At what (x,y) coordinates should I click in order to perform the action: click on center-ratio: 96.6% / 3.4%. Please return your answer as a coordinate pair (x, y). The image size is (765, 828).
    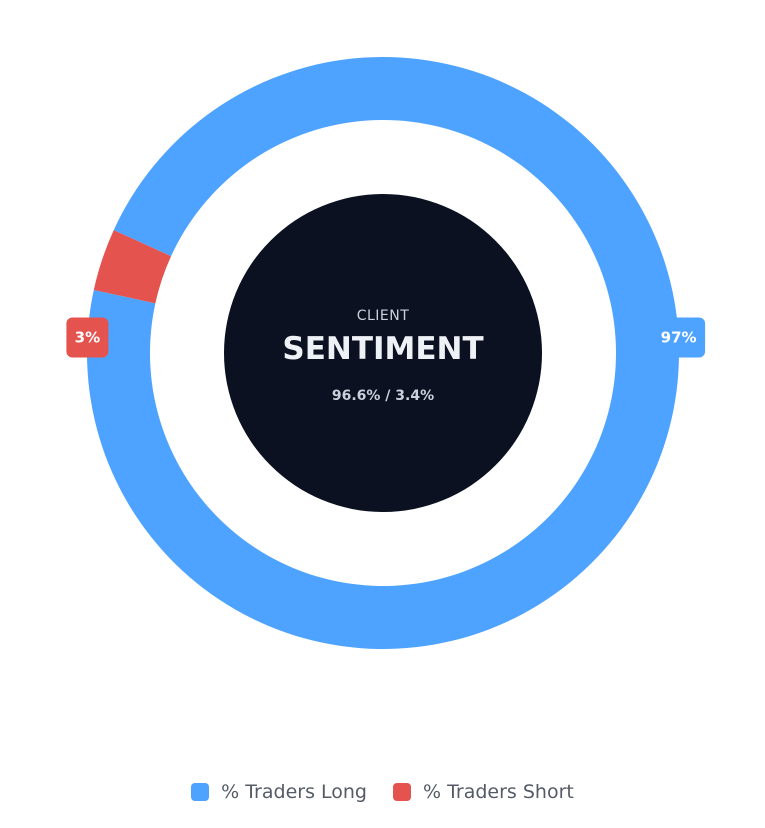
    Looking at the image, I should click on (383, 396).